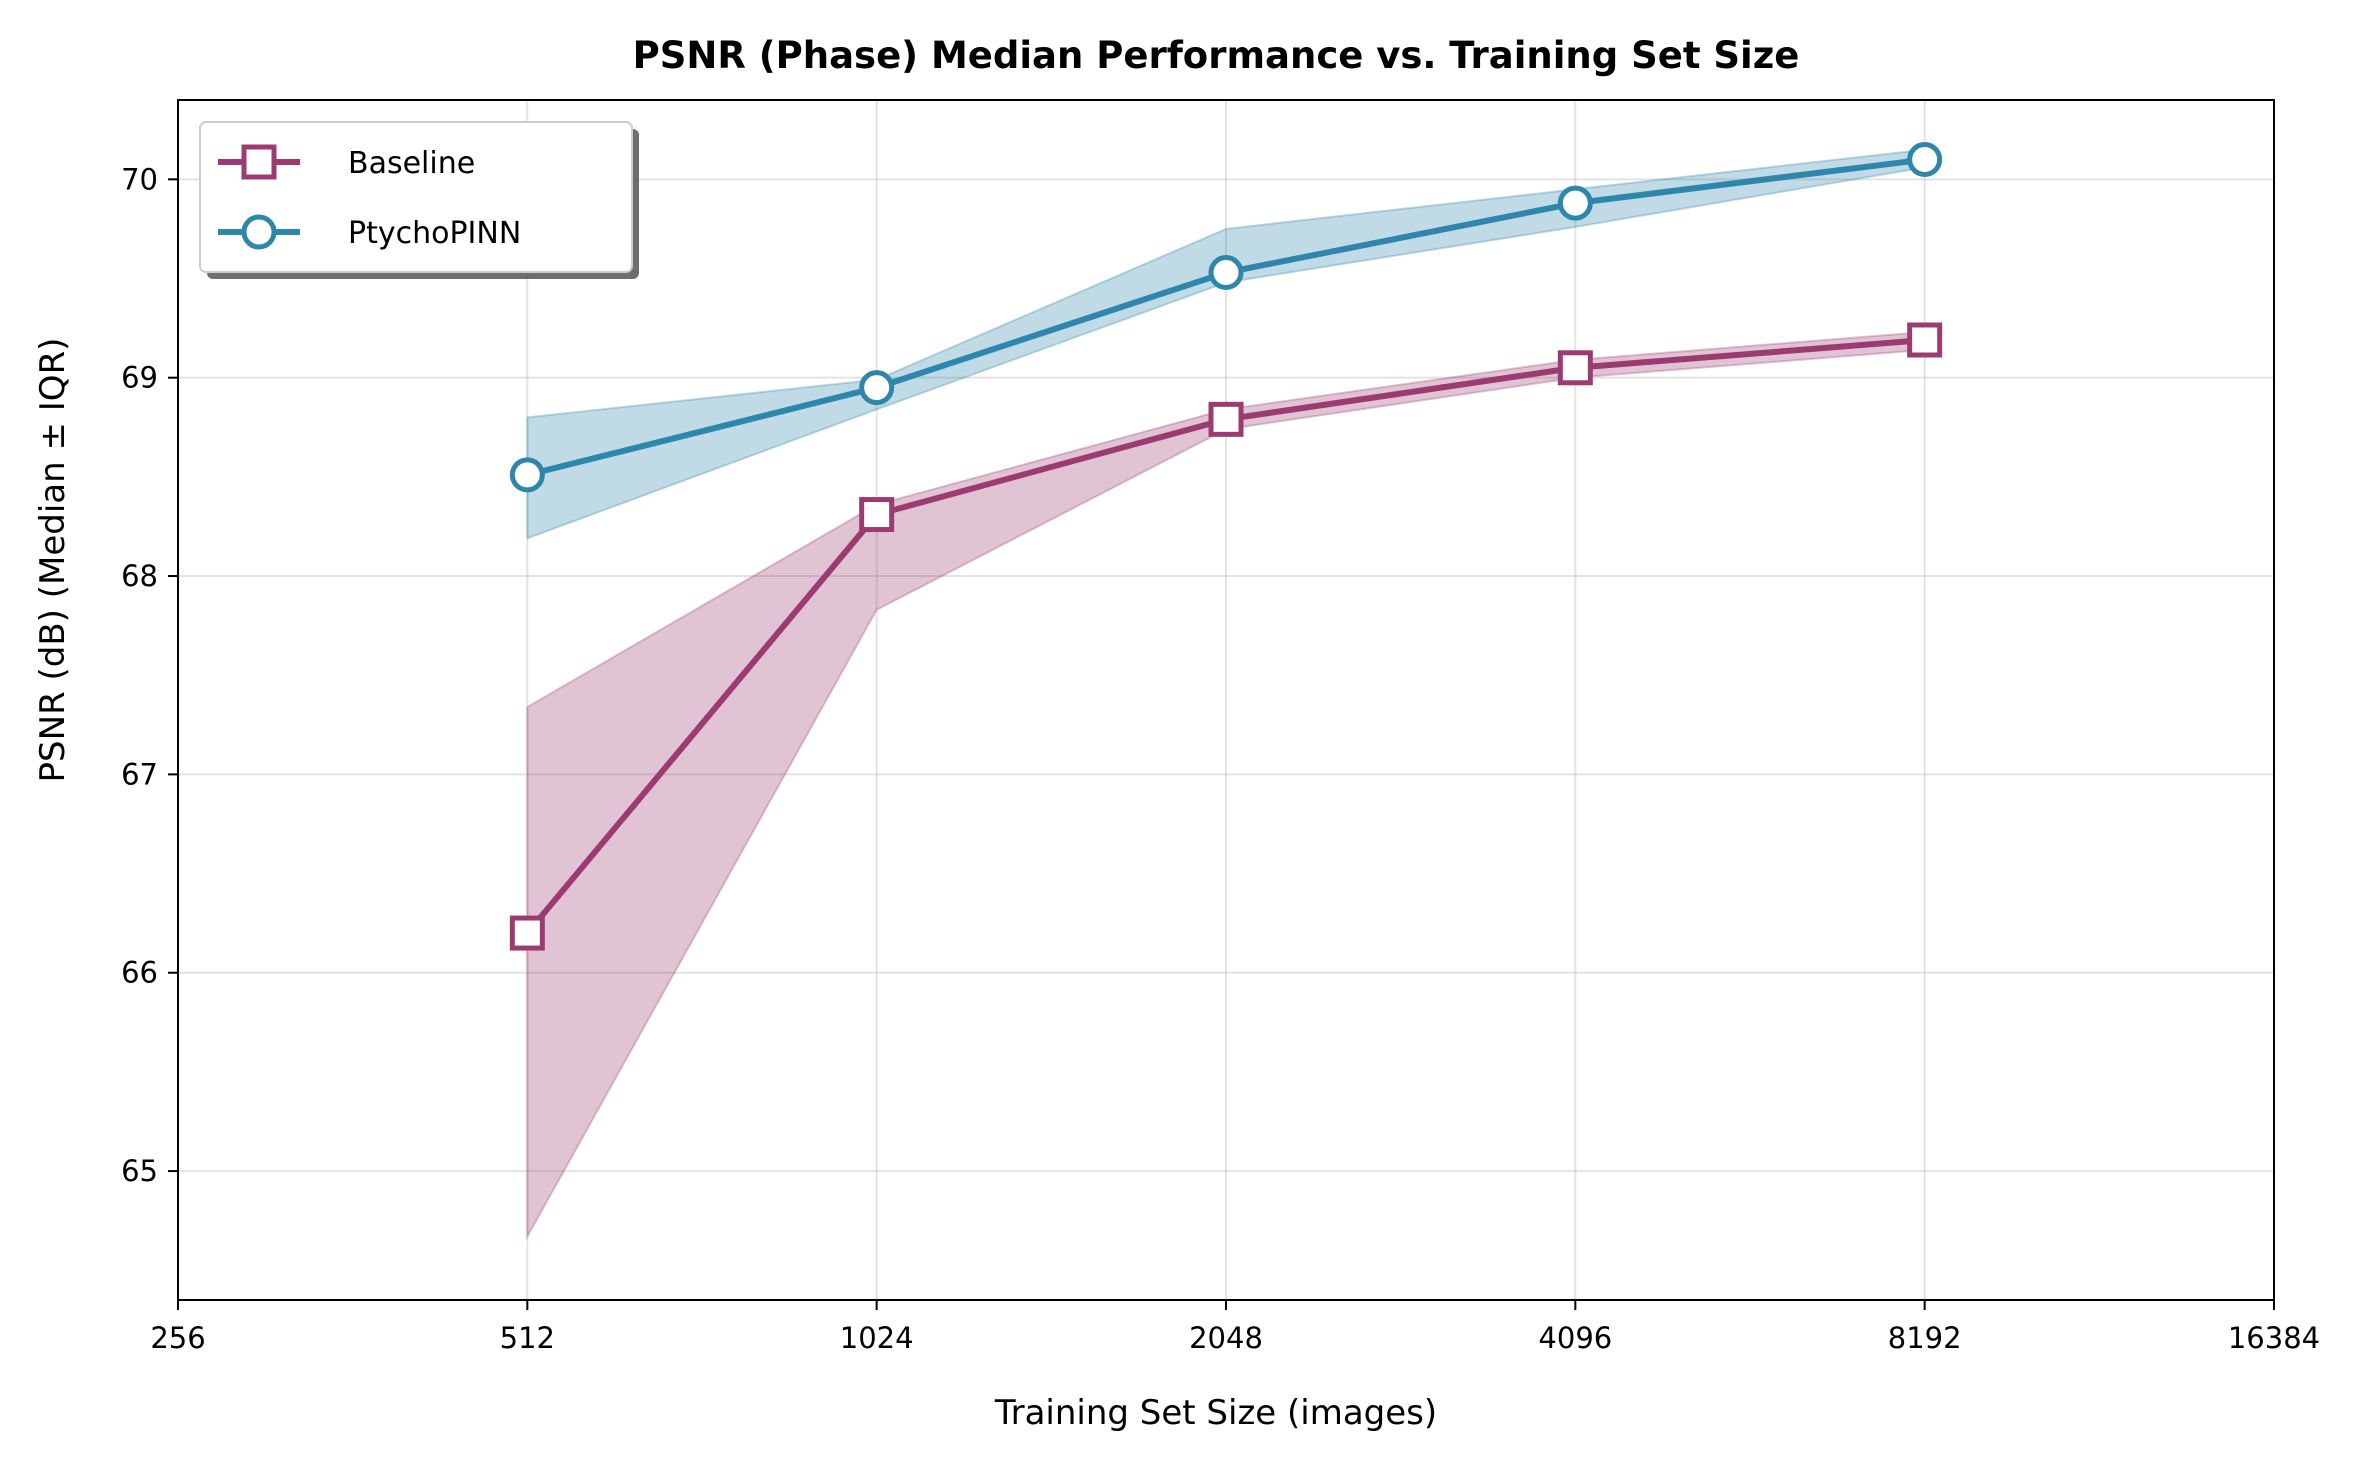 This screenshot has height=1464, width=2364. I want to click on x-axis-label: Training Set Size (images), so click(1215, 1413).